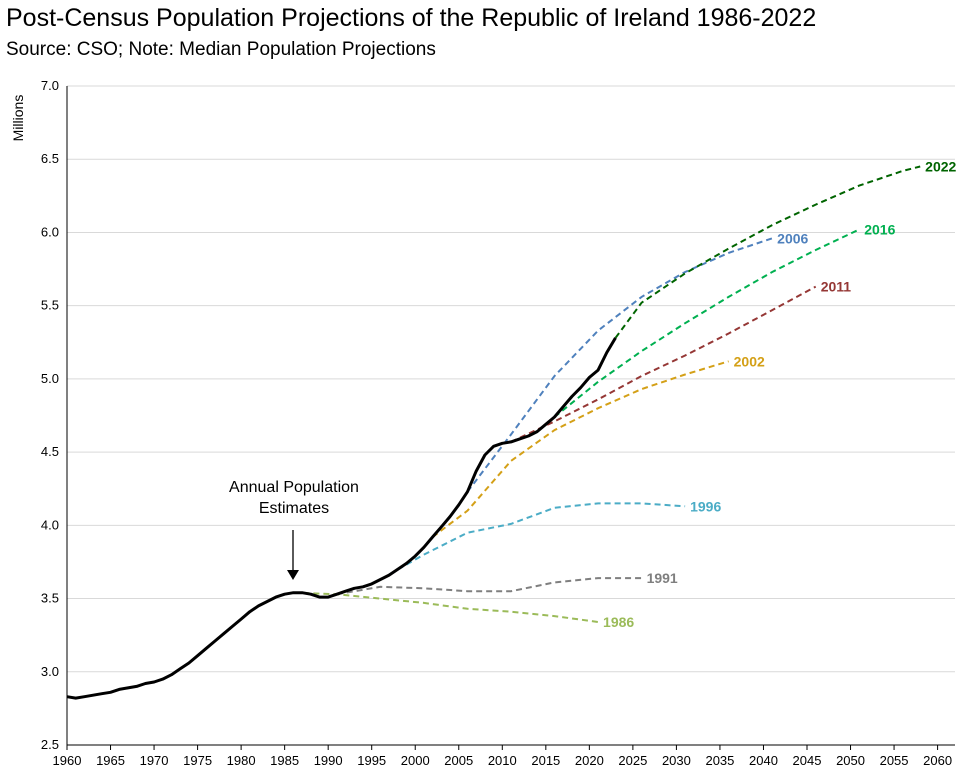 The image size is (966, 777). Describe the element at coordinates (763, 760) in the screenshot. I see `x-tick-2040: 2040` at that location.